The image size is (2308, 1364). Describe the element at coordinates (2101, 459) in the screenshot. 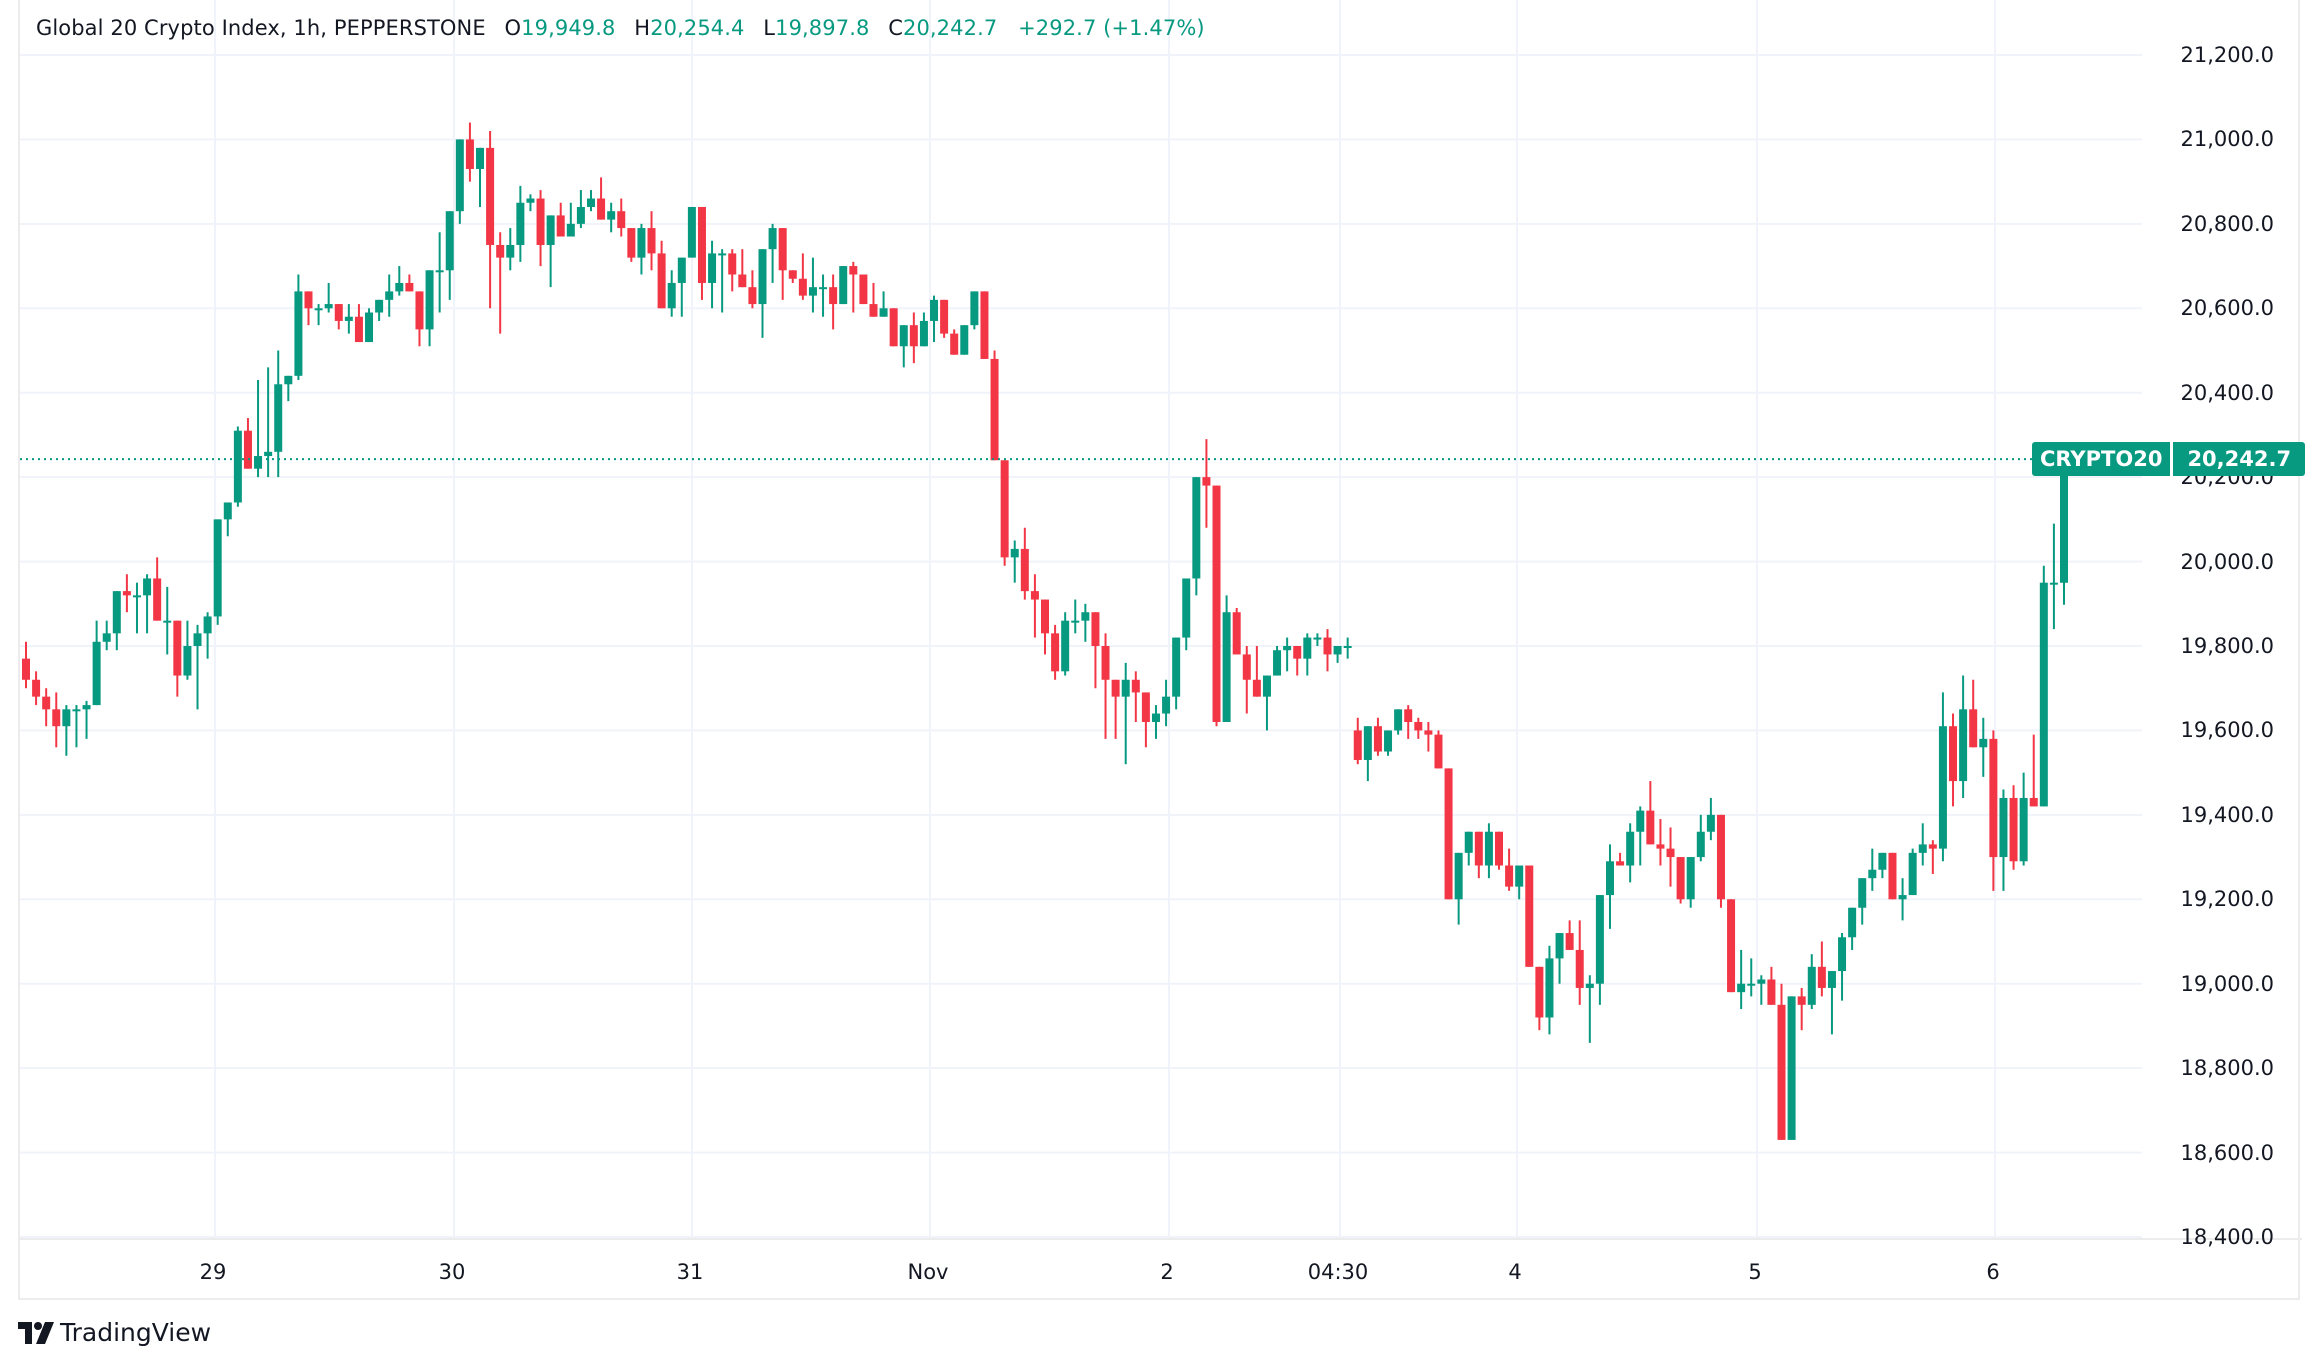

I see `last-price-symbol: CRYPTO20` at that location.